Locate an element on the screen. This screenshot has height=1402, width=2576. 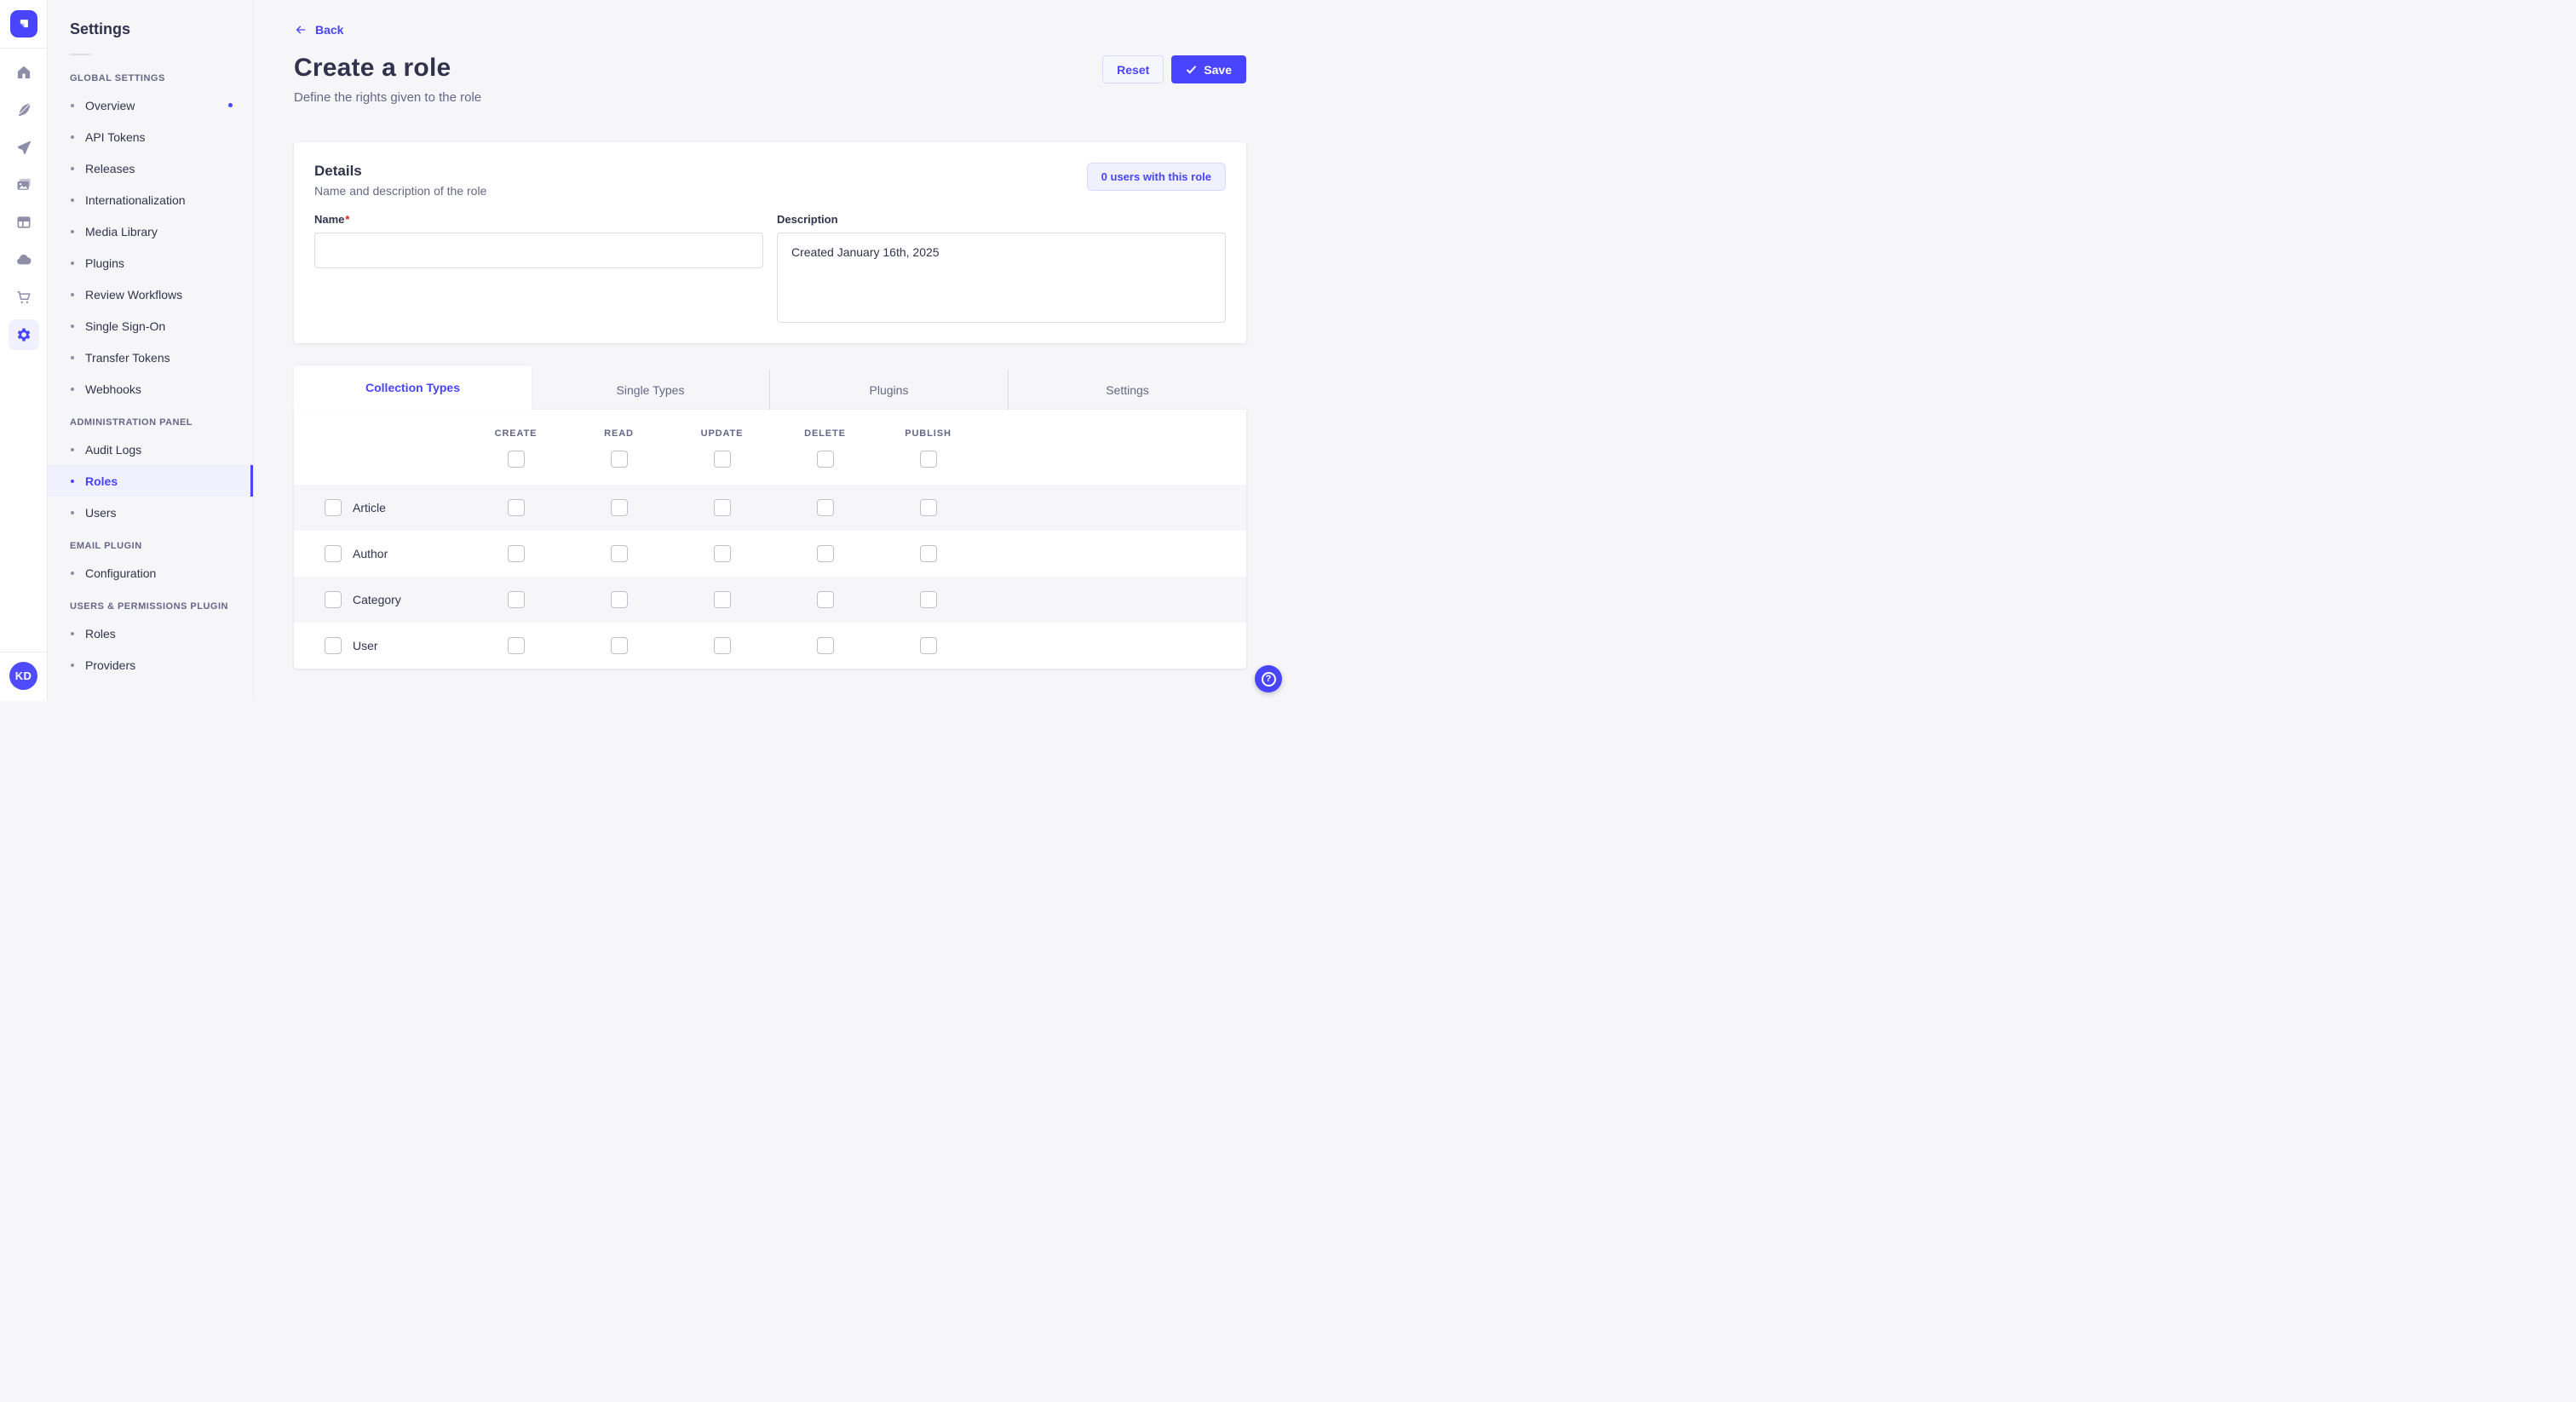
description-textarea: Created January 16th, 2025 is located at coordinates (1002, 278).